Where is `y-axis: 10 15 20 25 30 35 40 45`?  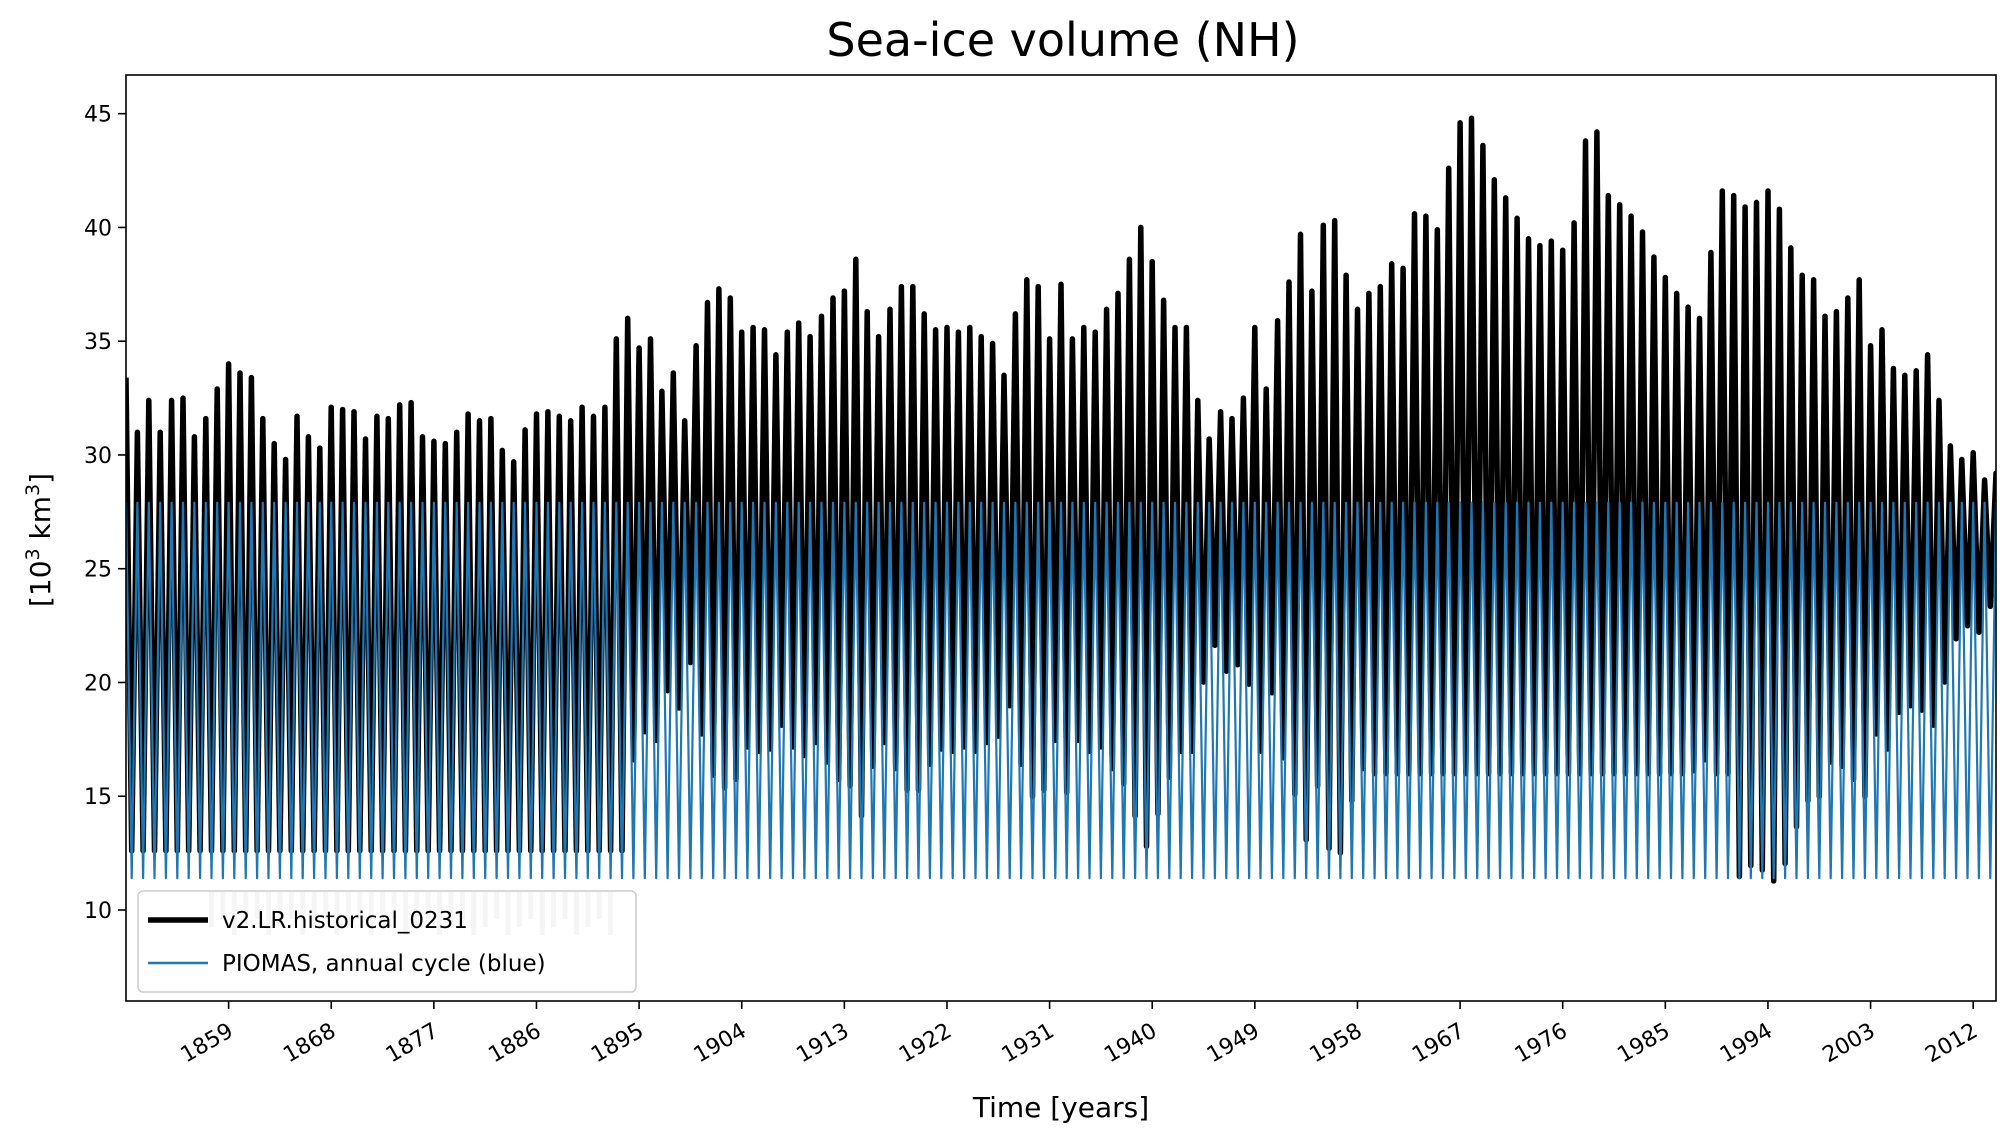 y-axis: 10 15 20 25 30 35 40 45 is located at coordinates (105, 513).